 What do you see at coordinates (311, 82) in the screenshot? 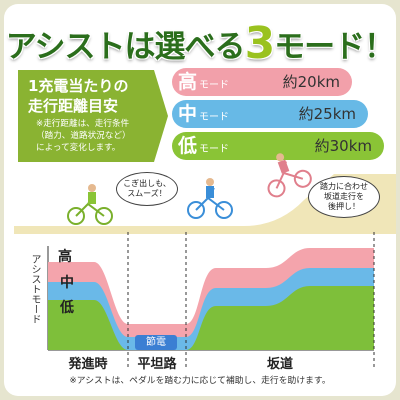
I see `mode-distance-high: 約20km` at bounding box center [311, 82].